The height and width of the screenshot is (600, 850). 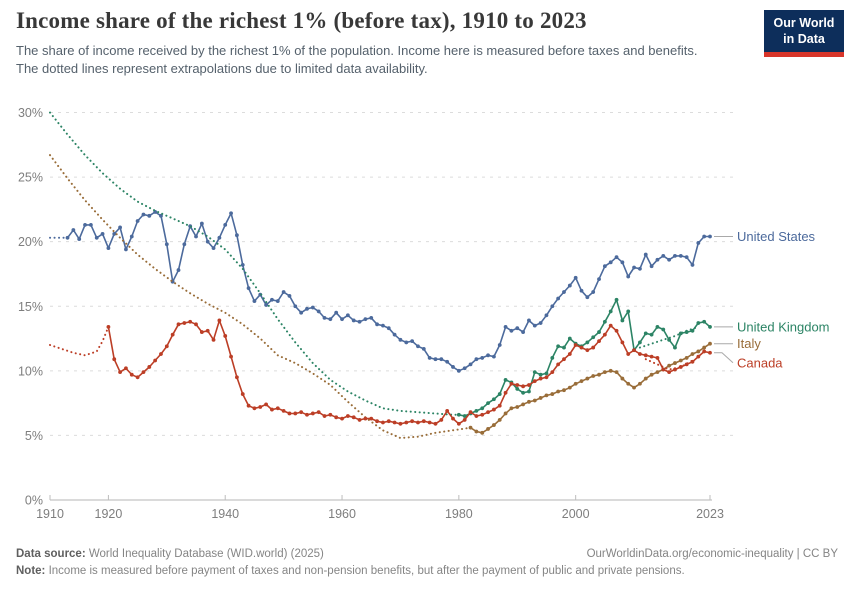 I want to click on legend-label-united-states: United States, so click(x=776, y=236).